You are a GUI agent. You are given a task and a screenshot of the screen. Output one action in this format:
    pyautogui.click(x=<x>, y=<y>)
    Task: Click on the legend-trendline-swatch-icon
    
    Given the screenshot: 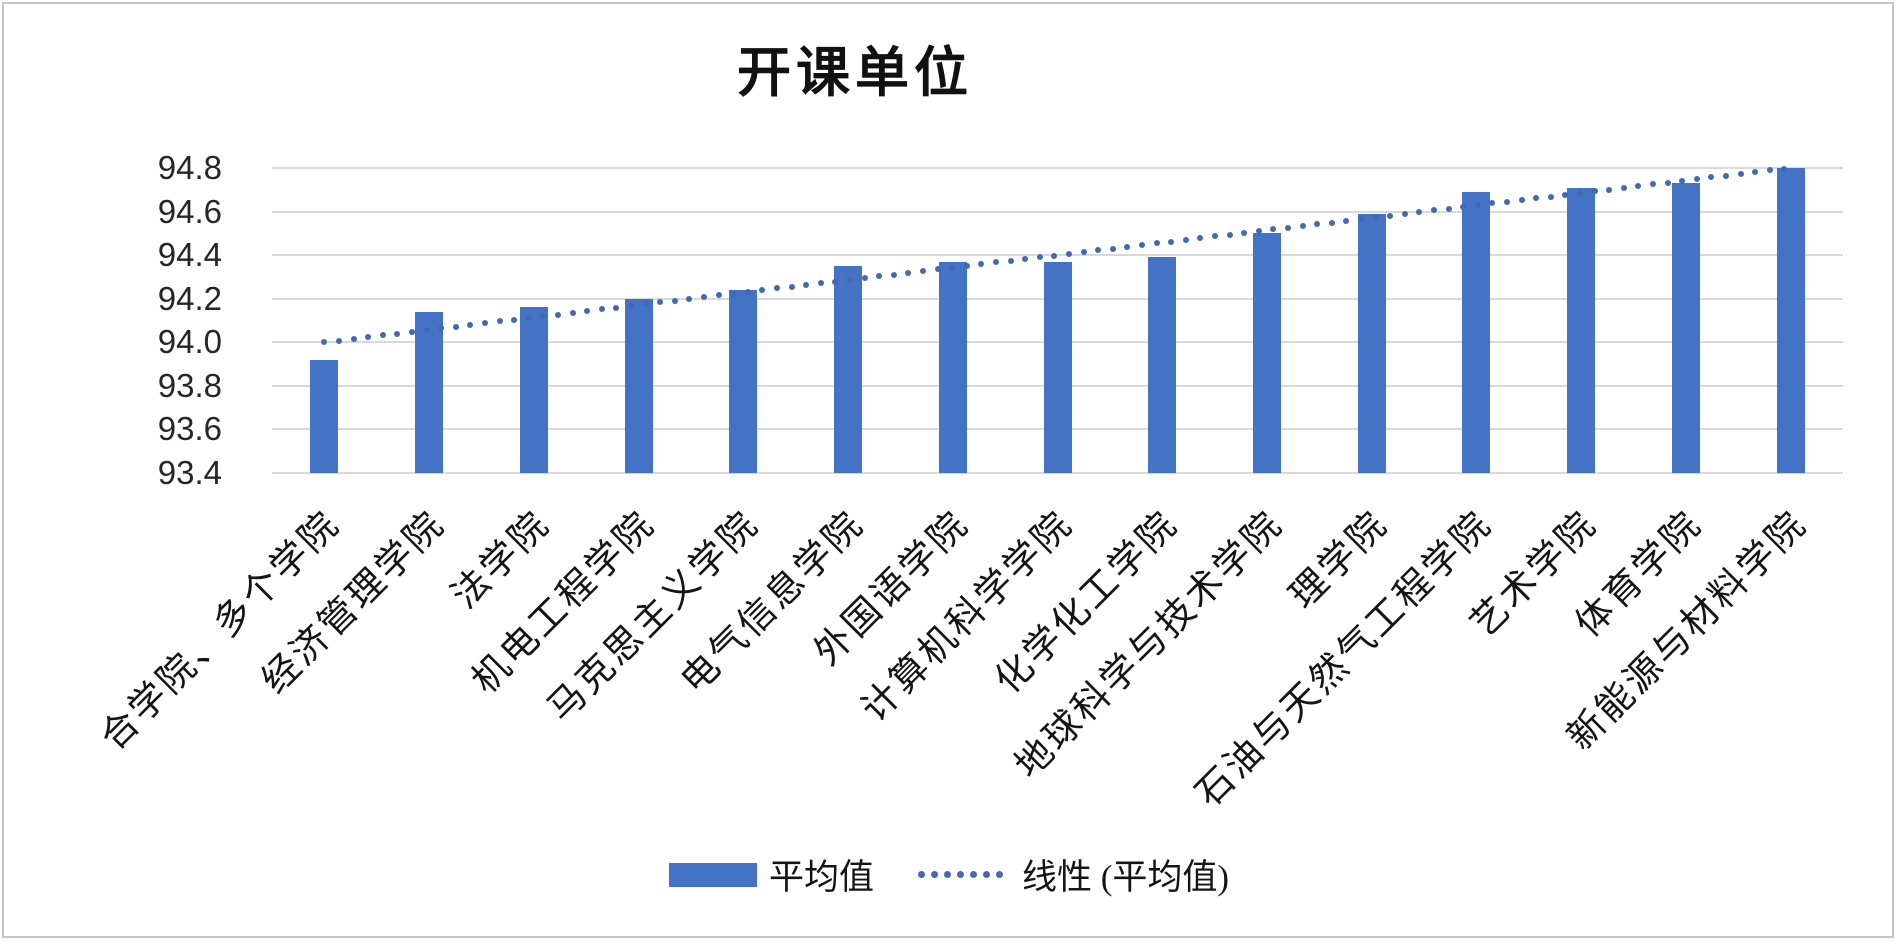 What is the action you would take?
    pyautogui.click(x=963, y=874)
    